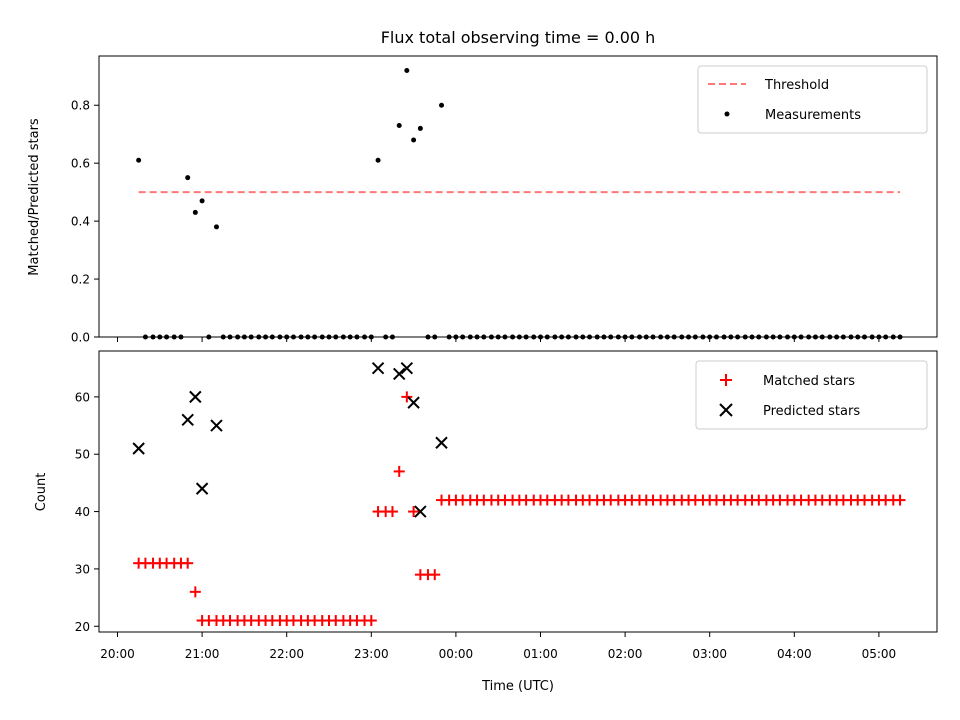 The width and height of the screenshot is (960, 720). Describe the element at coordinates (80, 222) in the screenshot. I see `y-tick-label: 0.4` at that location.